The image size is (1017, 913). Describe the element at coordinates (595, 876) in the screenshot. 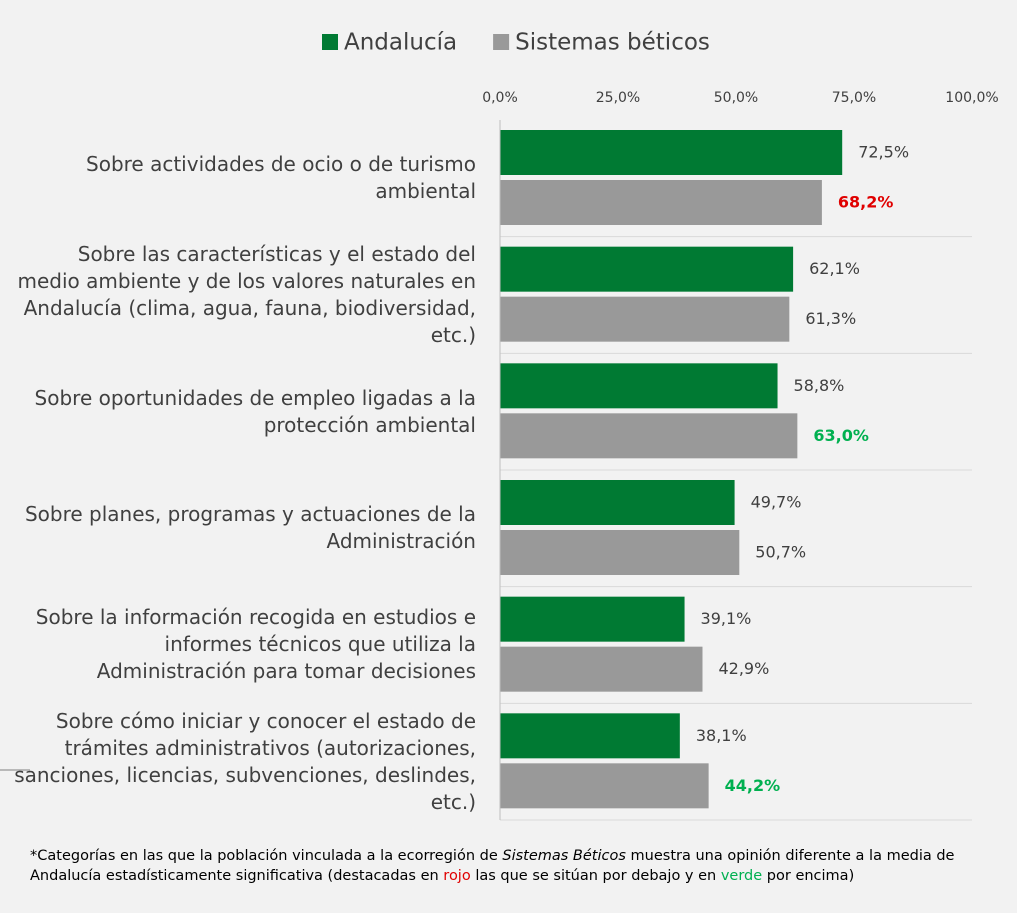

I see `note-text: las que se sitúan por debajo y en` at that location.